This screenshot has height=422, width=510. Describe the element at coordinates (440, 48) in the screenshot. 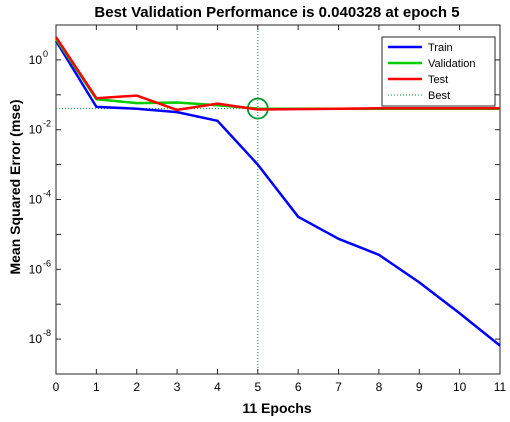

I see `legend-label-train: Train` at that location.